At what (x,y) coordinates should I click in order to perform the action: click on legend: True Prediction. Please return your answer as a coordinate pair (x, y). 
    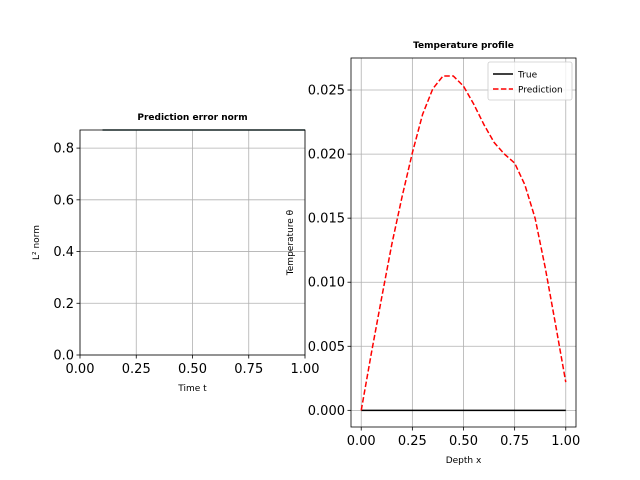
    Looking at the image, I should click on (530, 81).